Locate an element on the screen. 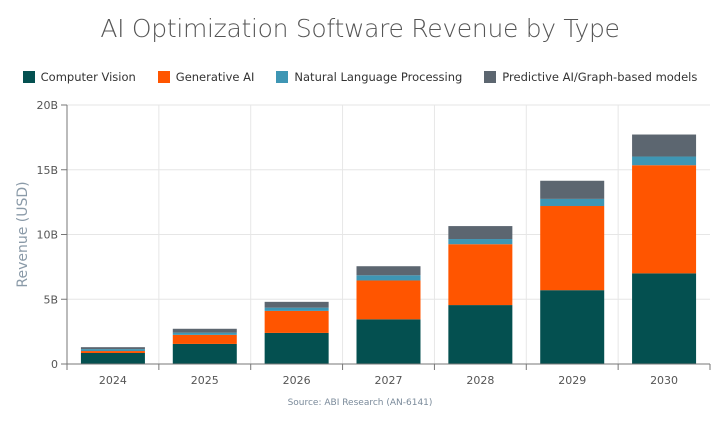  source-note: Source: ABI Research (AN-6141) is located at coordinates (360, 403).